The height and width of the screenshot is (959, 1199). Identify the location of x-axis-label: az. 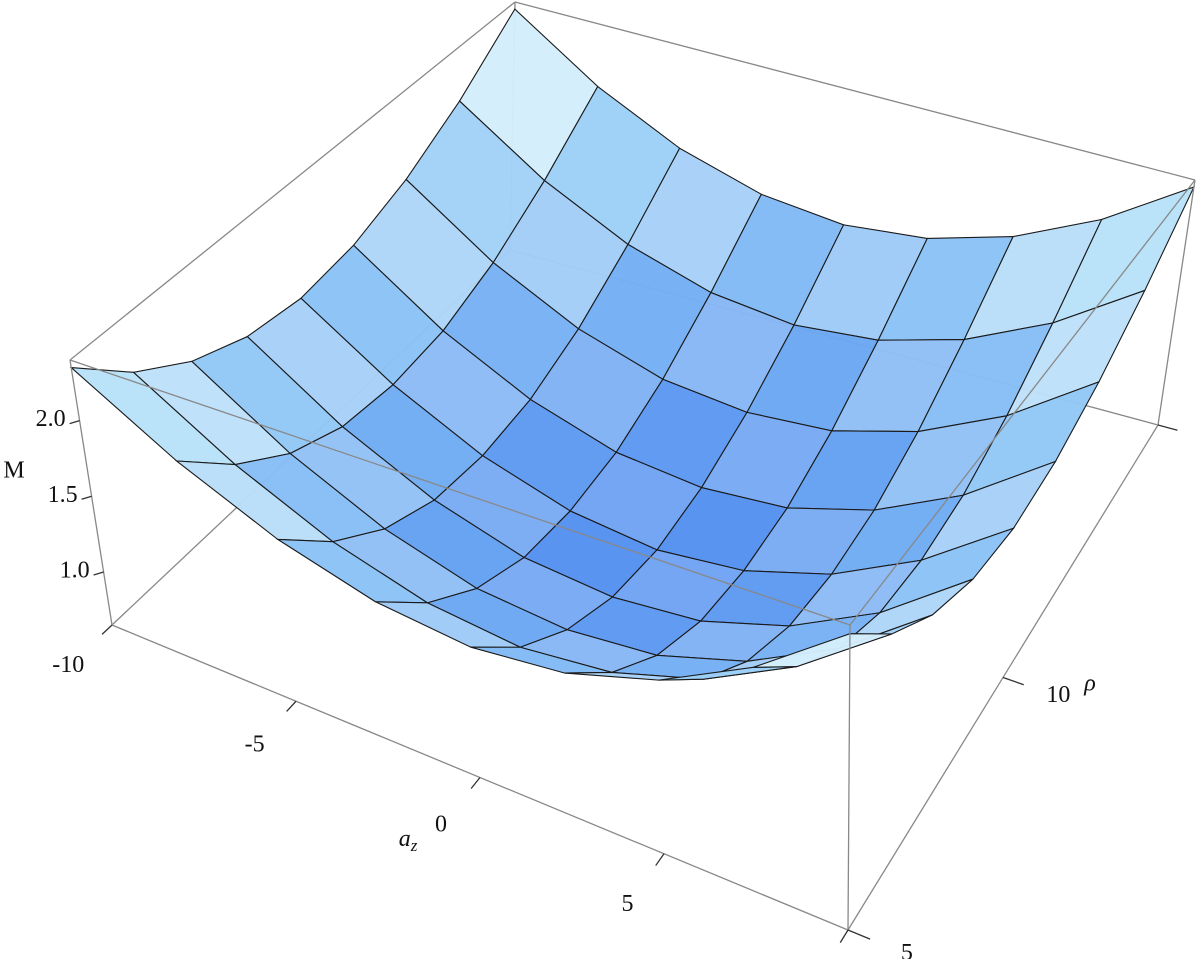
(408, 840).